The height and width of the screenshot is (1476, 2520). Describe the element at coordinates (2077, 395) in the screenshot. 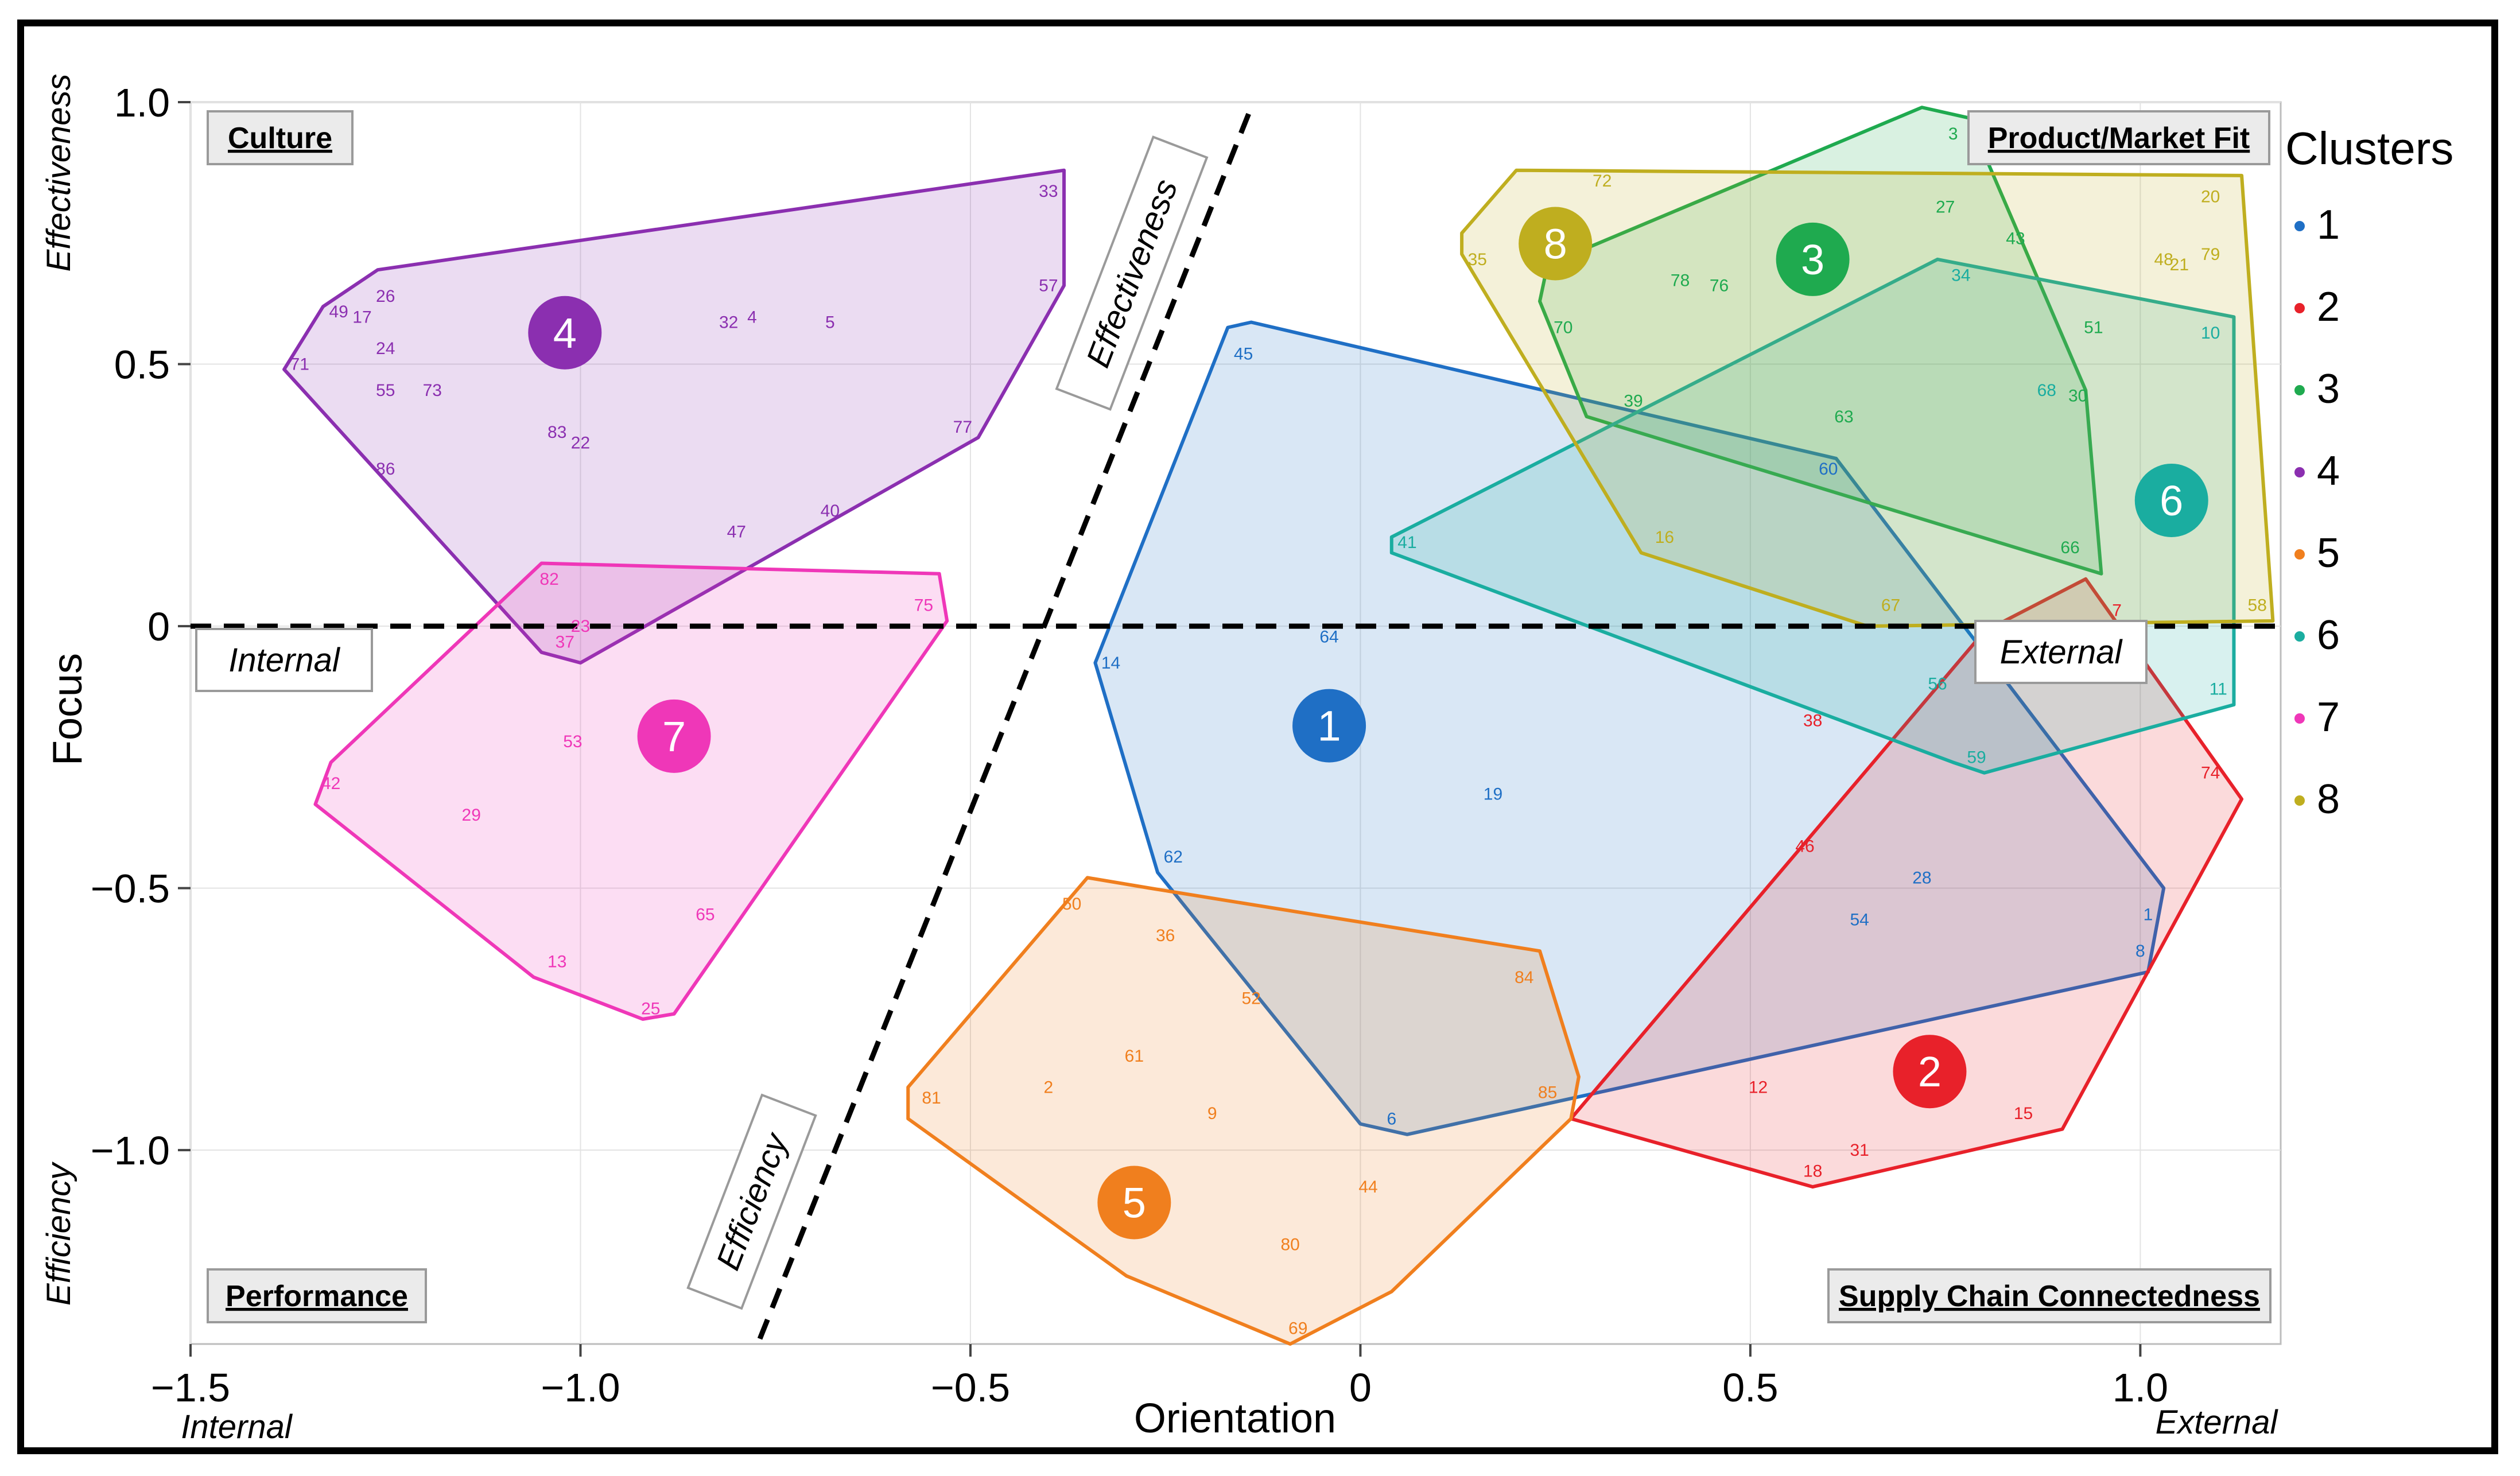

I see `point-label: 30` at that location.